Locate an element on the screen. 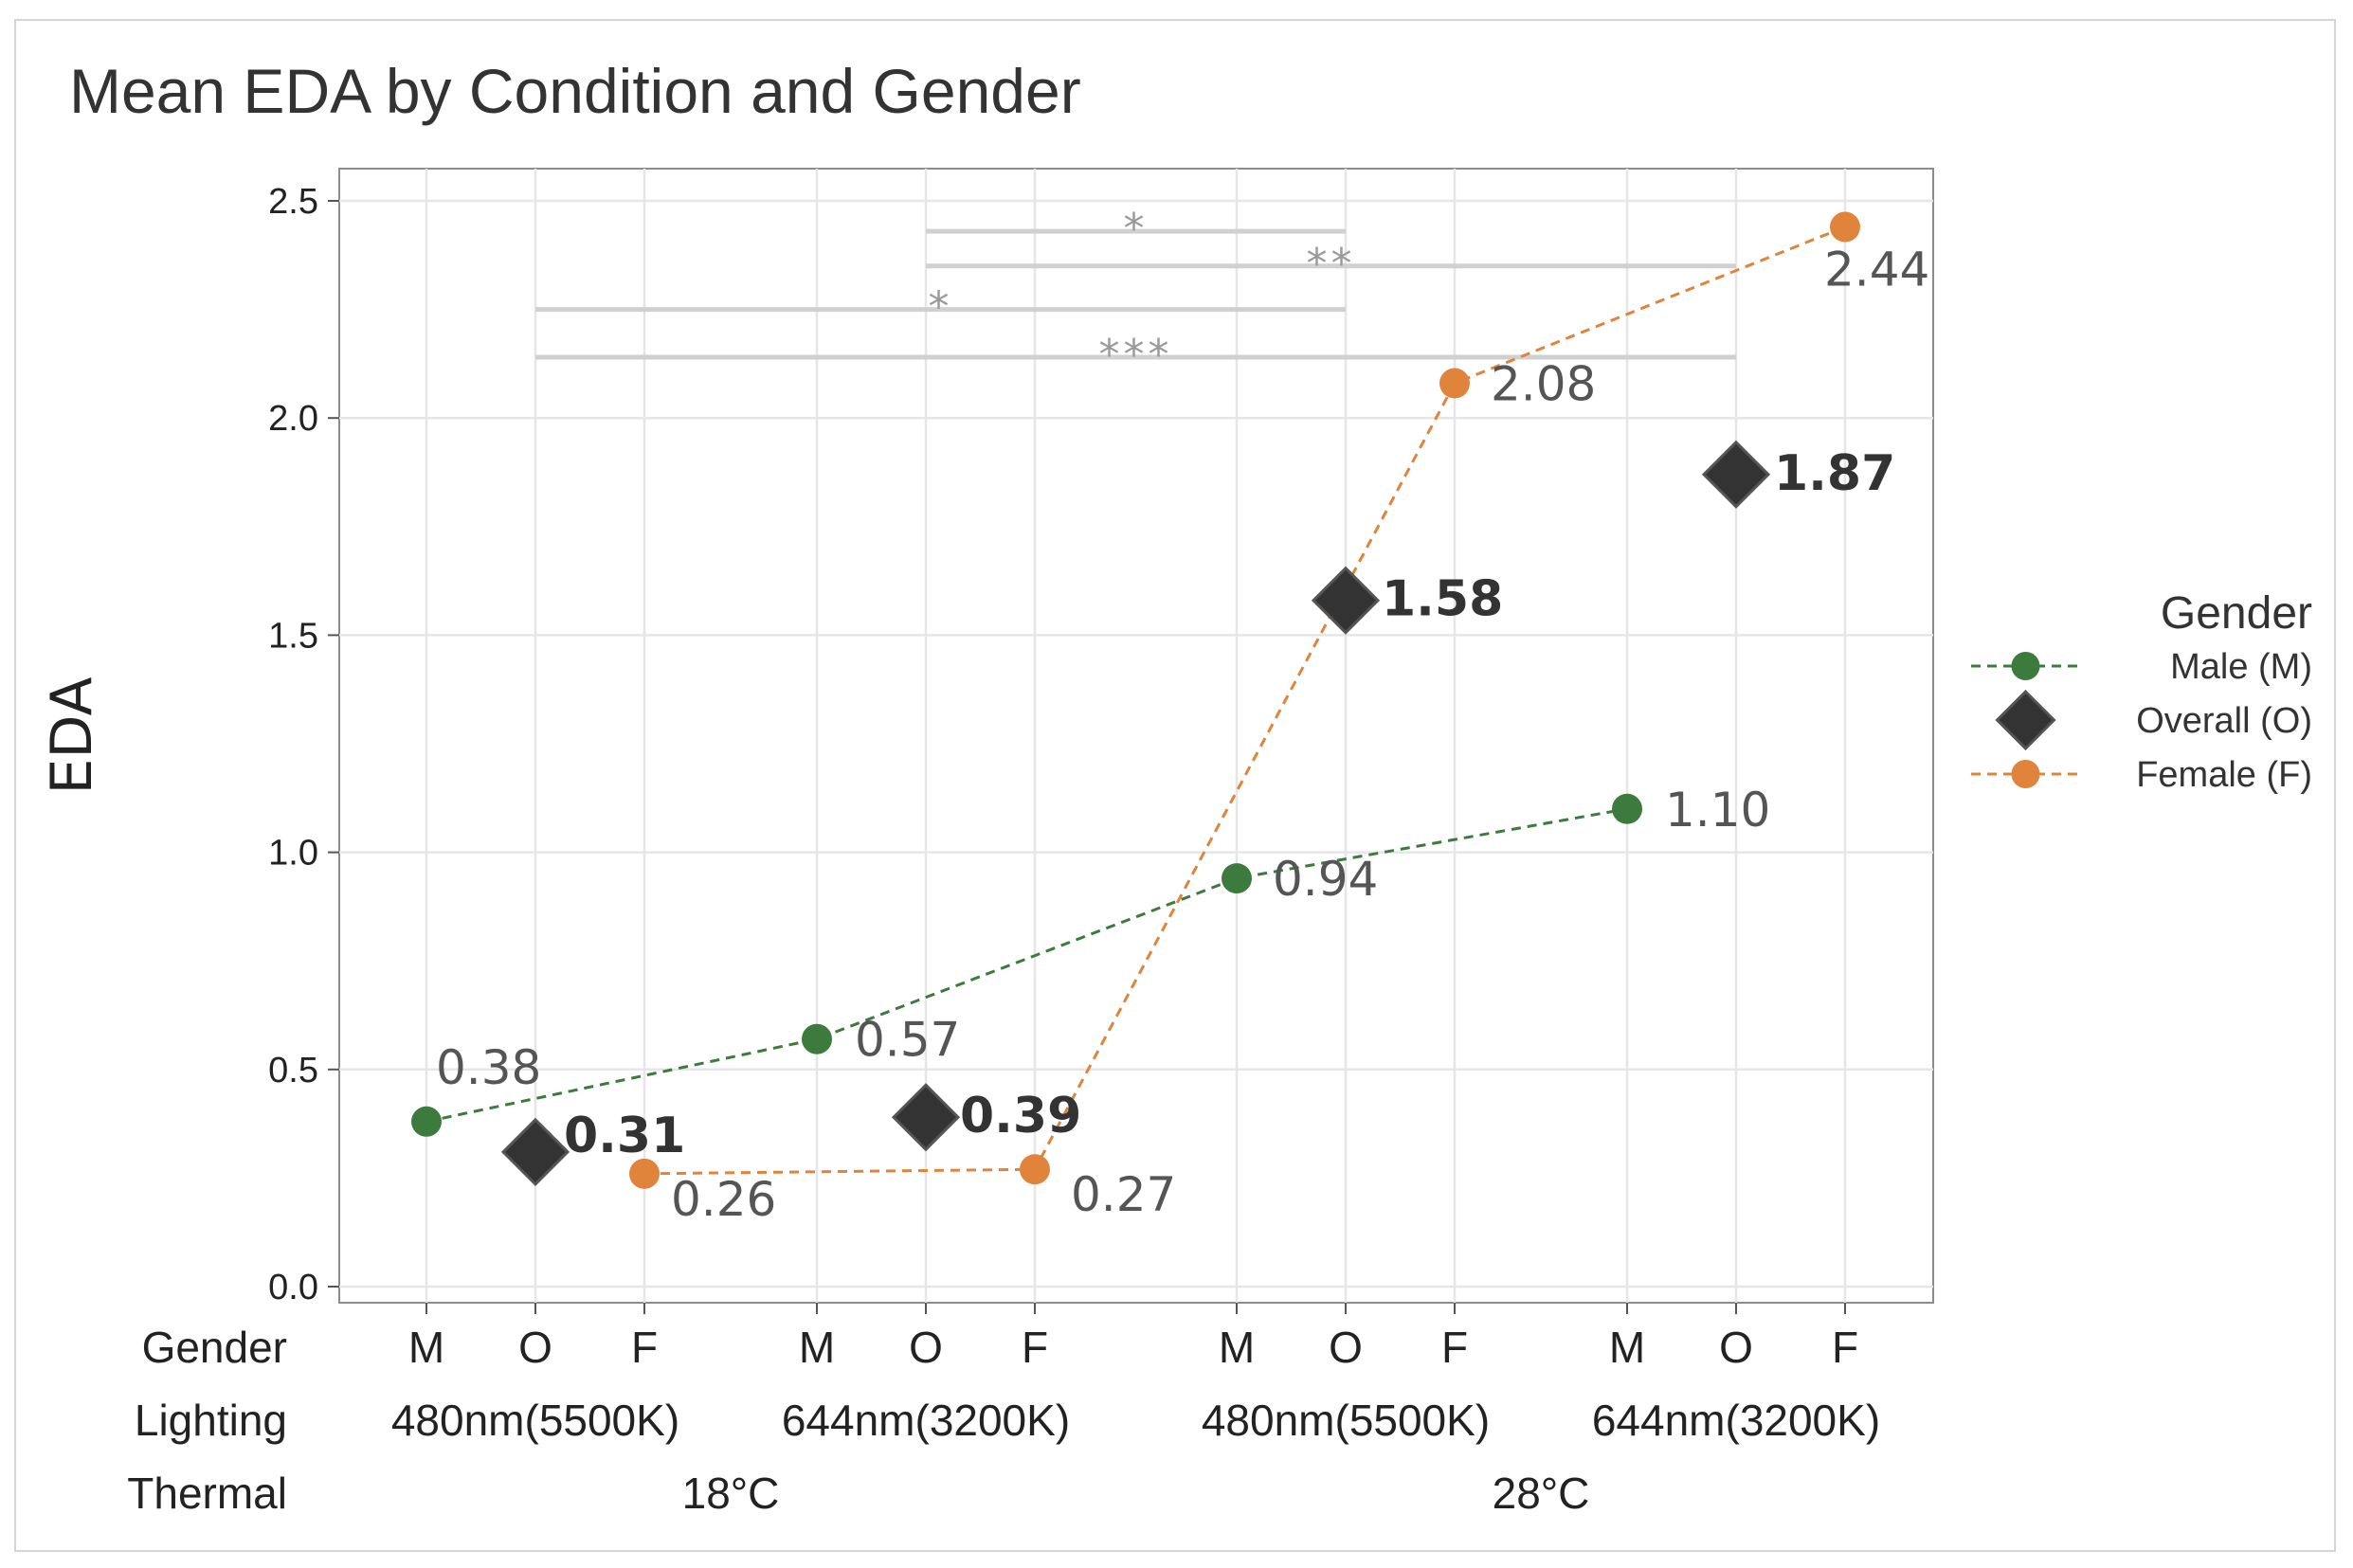 This screenshot has height=1568, width=2353. legend-entry: Male (M) is located at coordinates (2241, 667).